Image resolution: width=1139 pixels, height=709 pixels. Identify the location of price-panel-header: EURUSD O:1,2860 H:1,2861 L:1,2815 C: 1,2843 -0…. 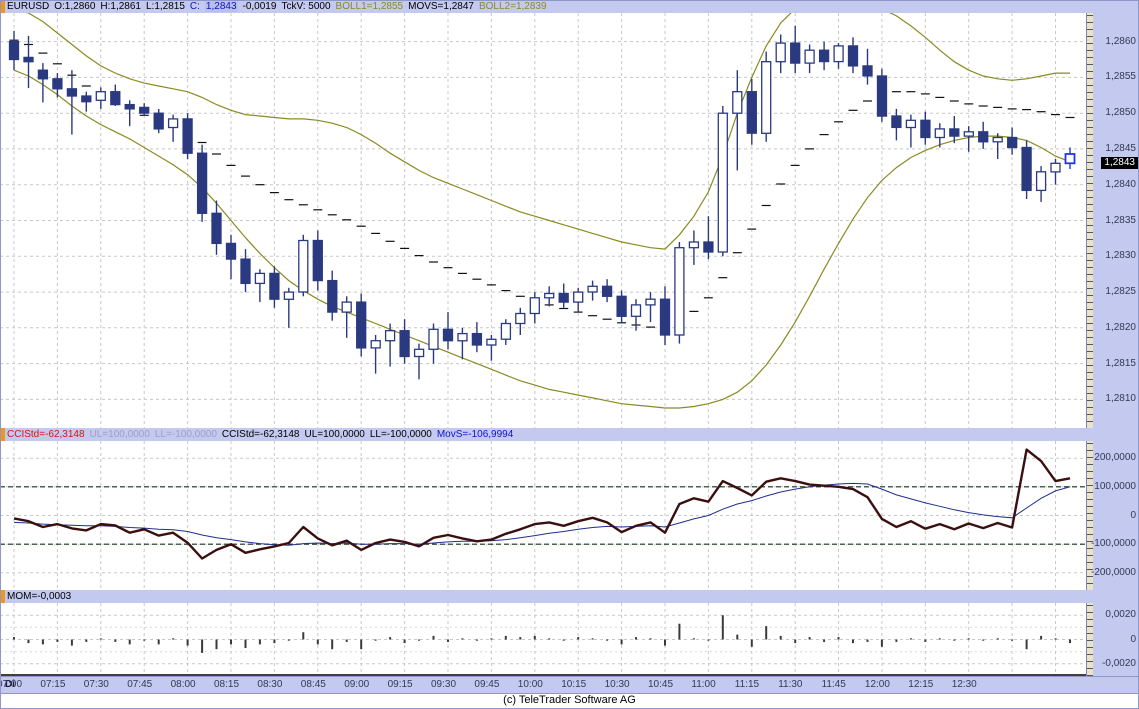
(569, 7).